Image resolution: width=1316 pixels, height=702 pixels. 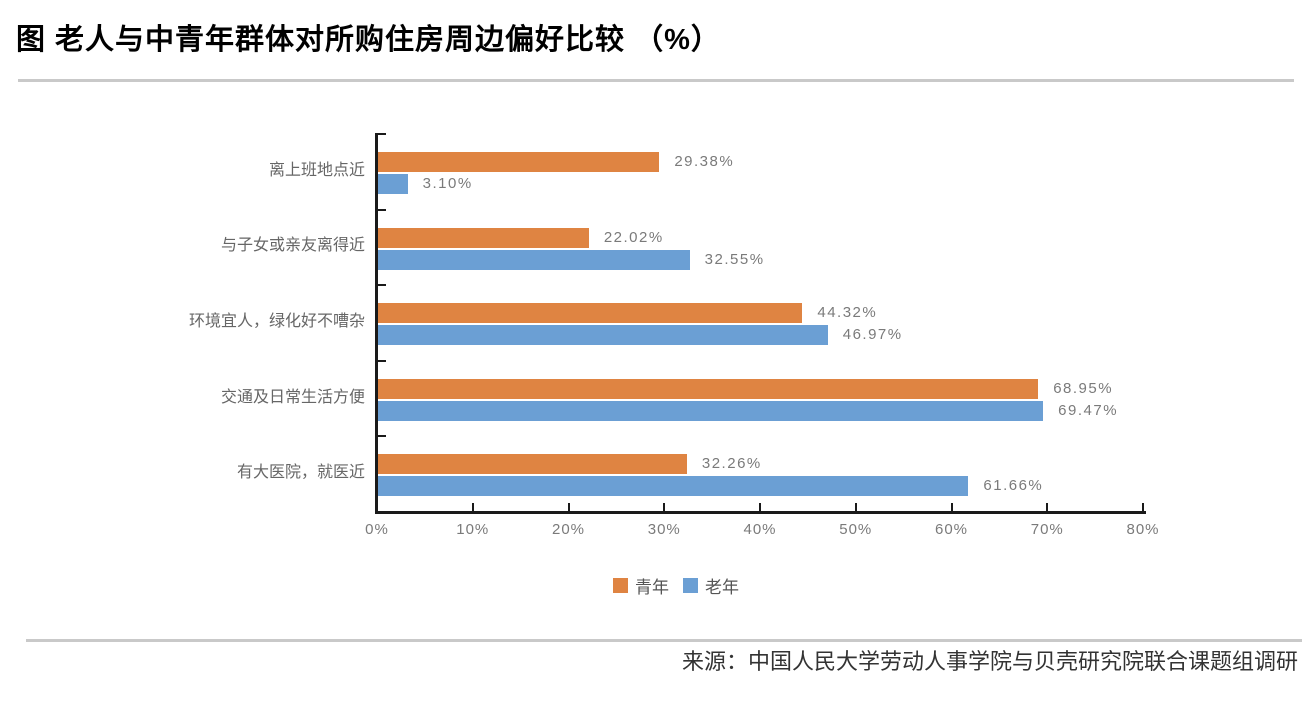 What do you see at coordinates (760, 512) in the screenshot?
I see `x-axis-line` at bounding box center [760, 512].